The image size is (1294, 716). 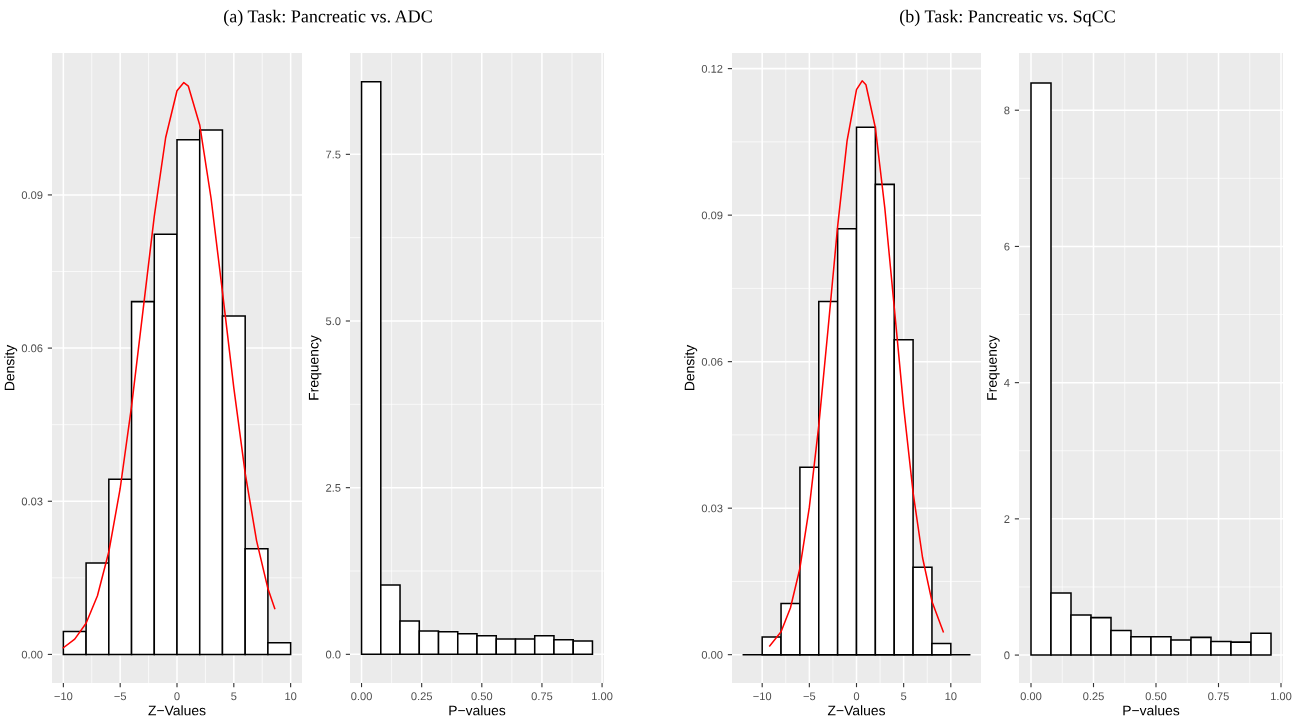 I want to click on y-tick-label: 5.0, so click(x=333, y=321).